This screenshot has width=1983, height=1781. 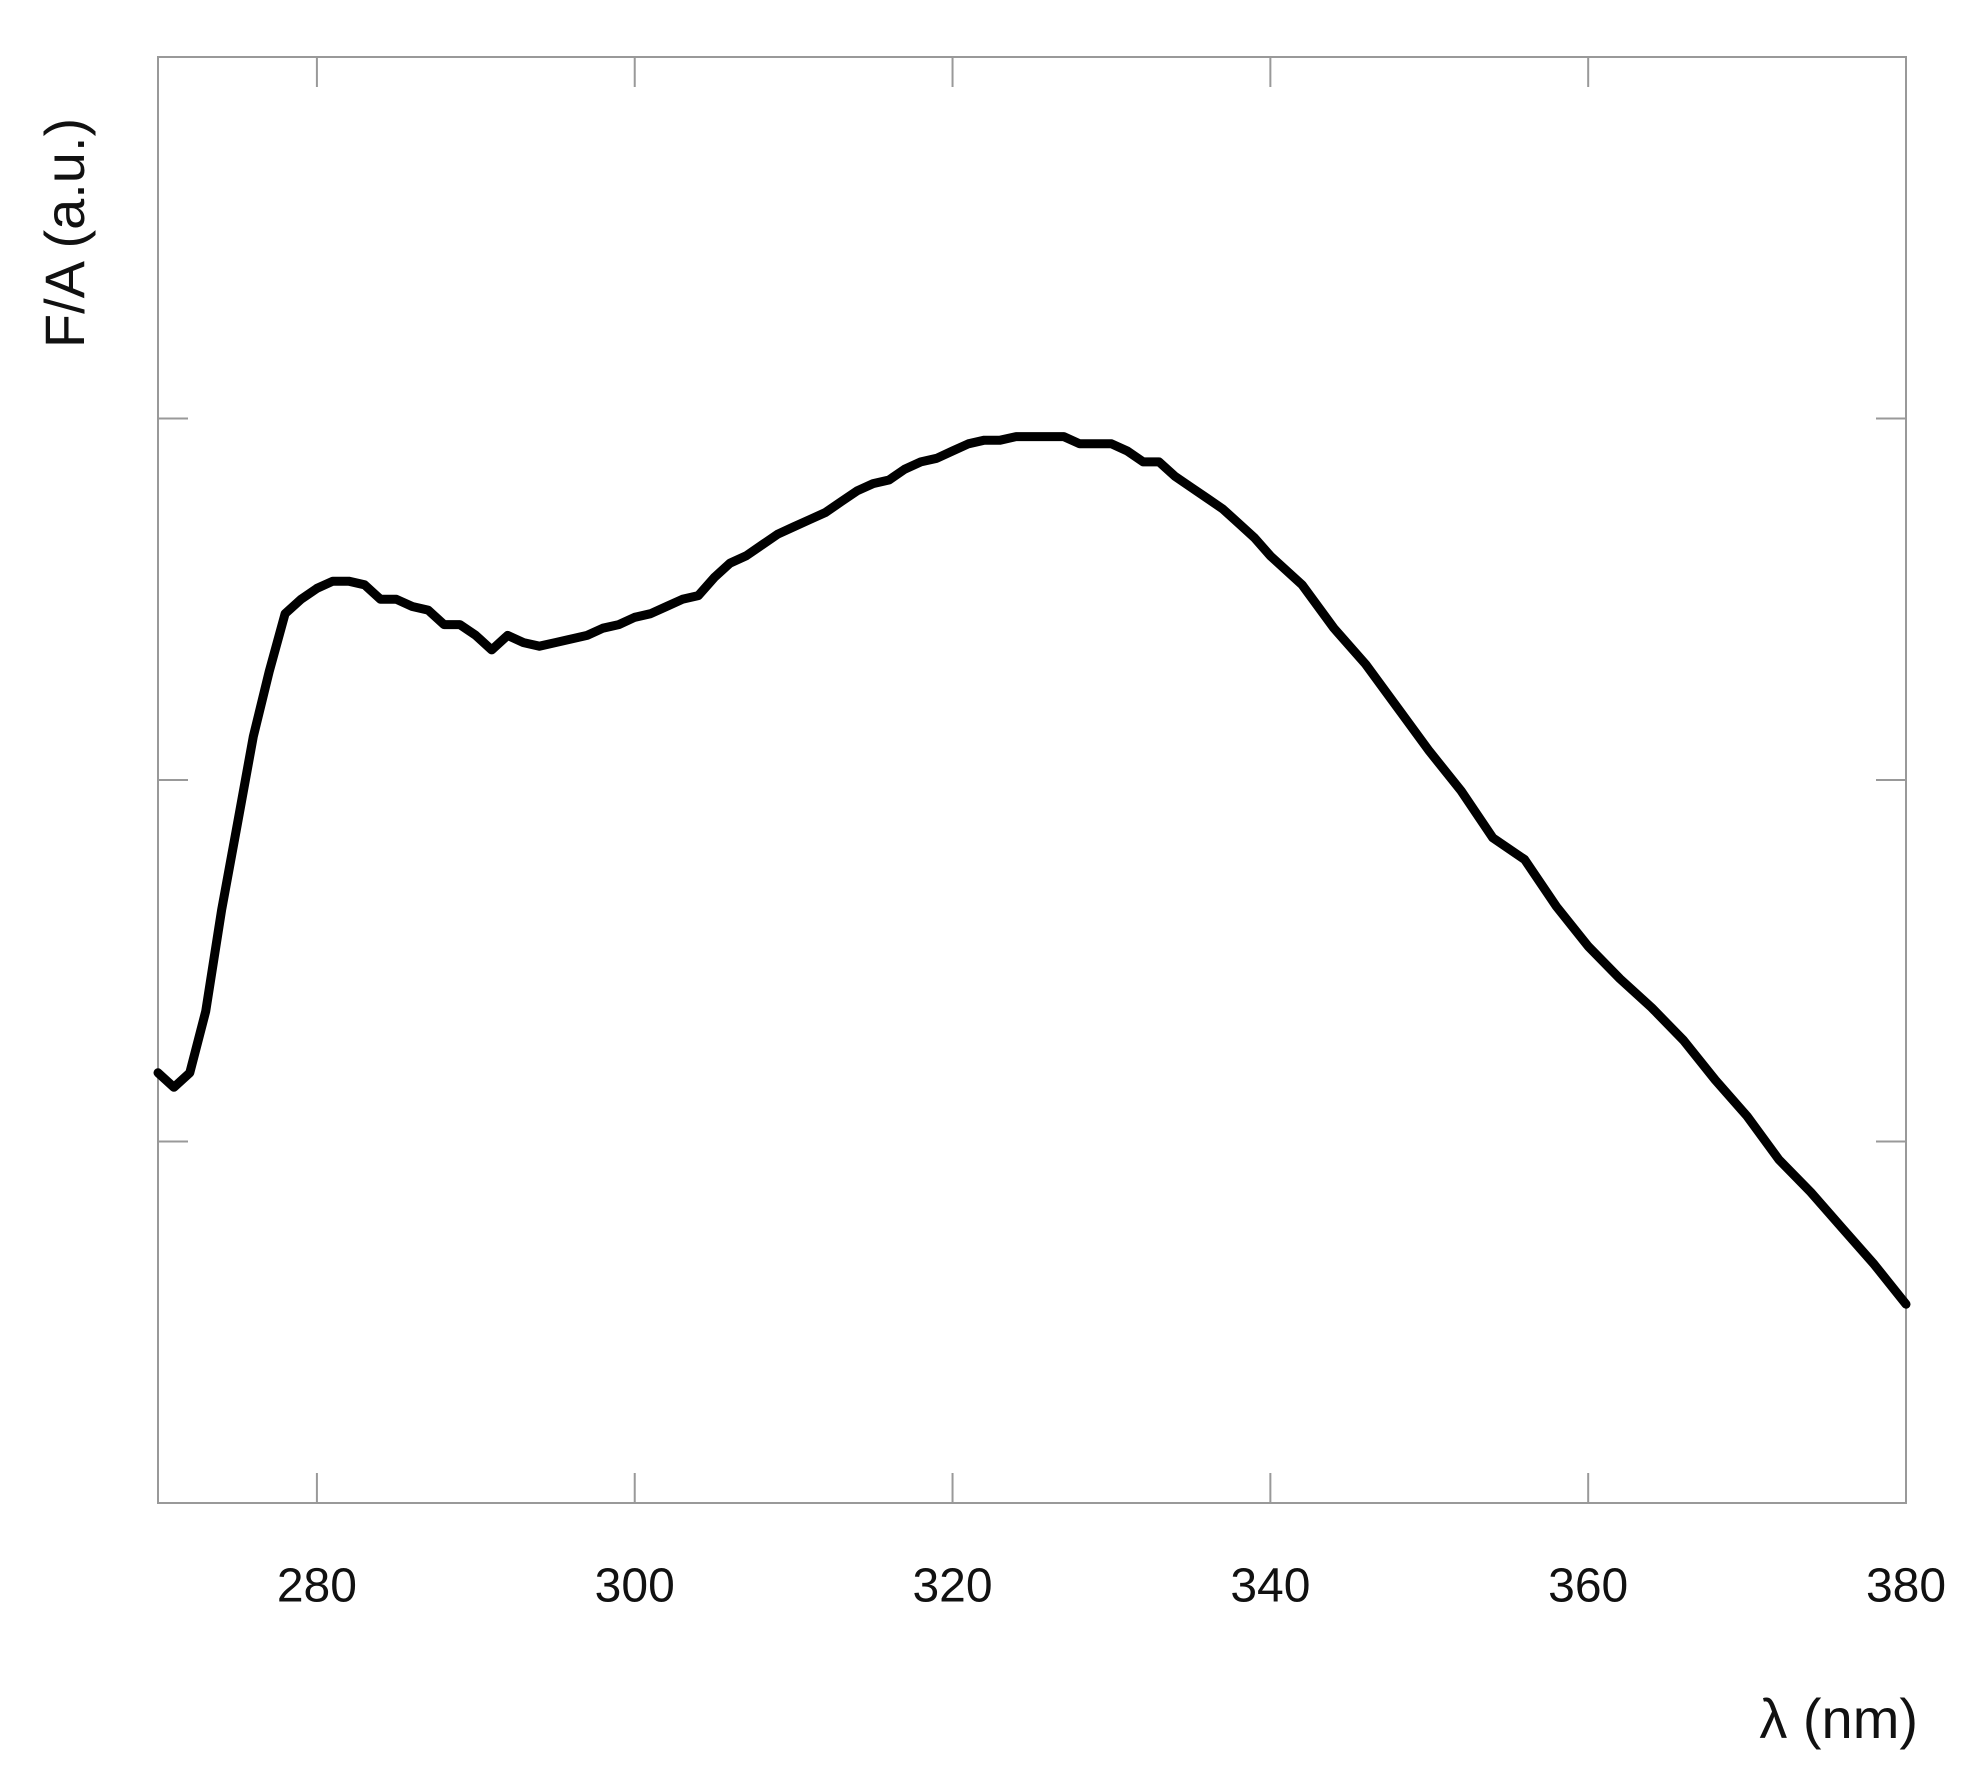 I want to click on x-tick-label: 300, so click(x=635, y=1586).